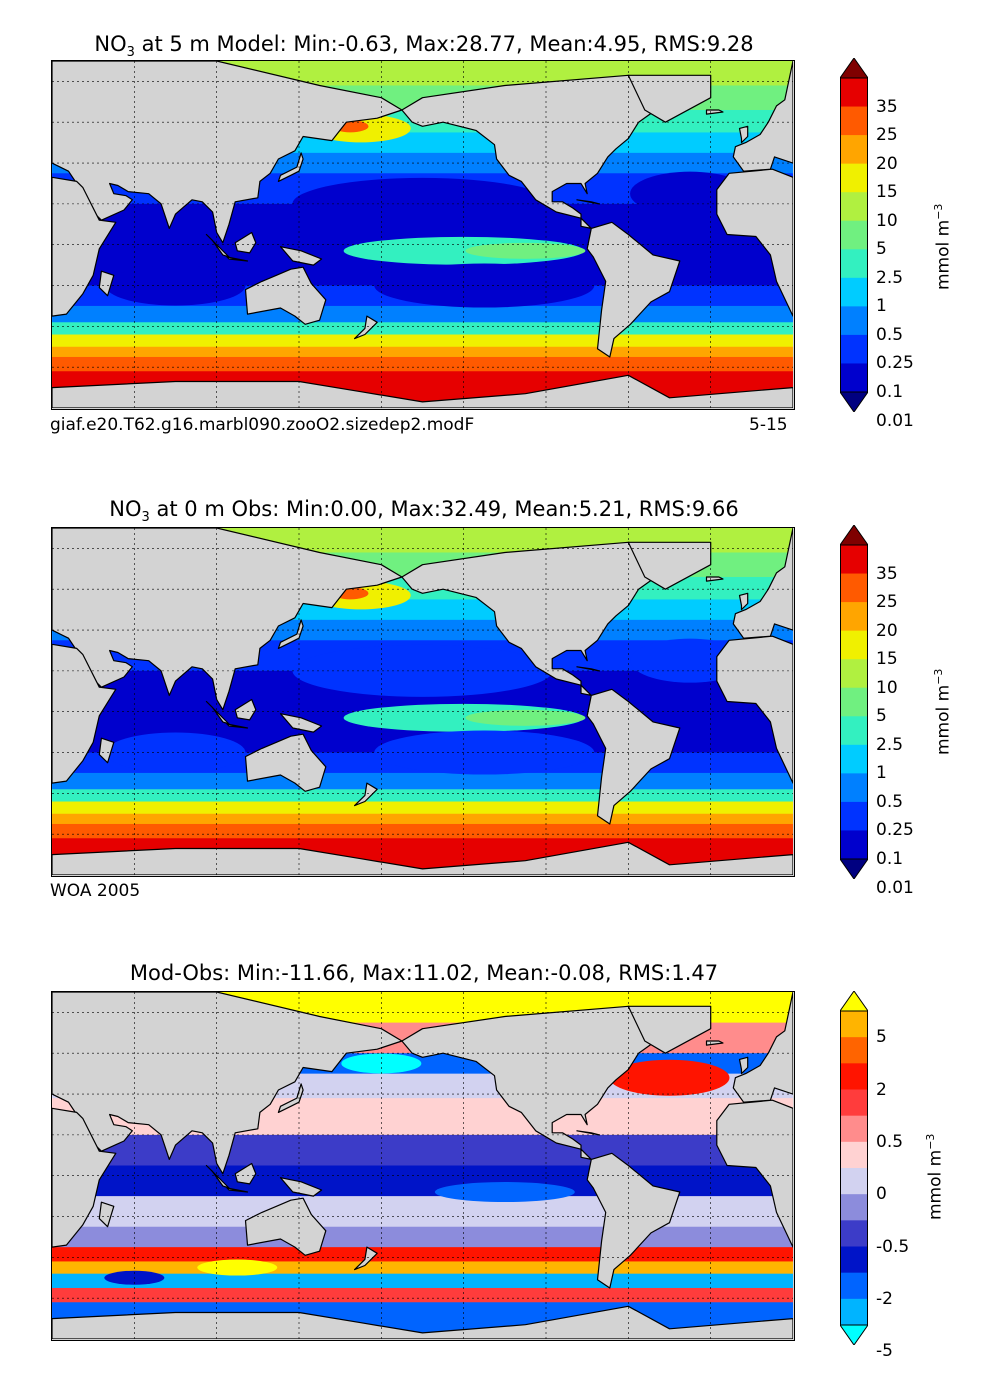 This screenshot has width=984, height=1373. I want to click on land-japan, so click(290, 634).